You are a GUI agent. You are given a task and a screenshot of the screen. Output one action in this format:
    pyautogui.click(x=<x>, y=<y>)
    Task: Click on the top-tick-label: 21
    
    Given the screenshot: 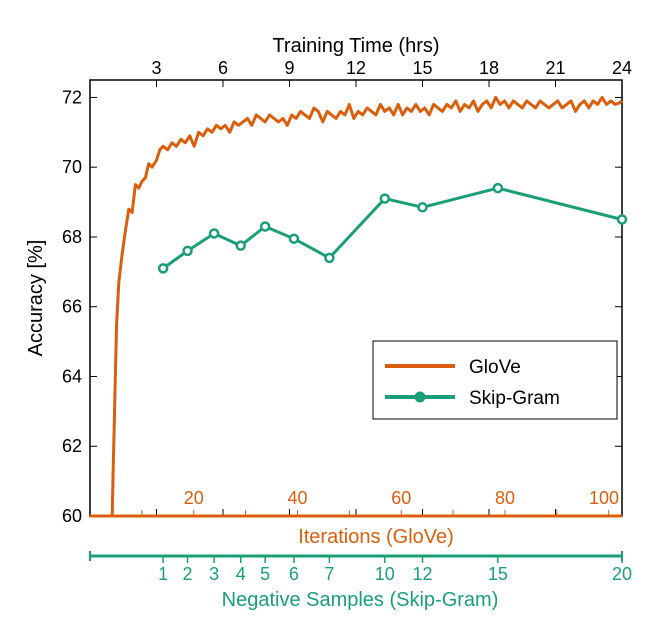 What is the action you would take?
    pyautogui.click(x=555, y=68)
    